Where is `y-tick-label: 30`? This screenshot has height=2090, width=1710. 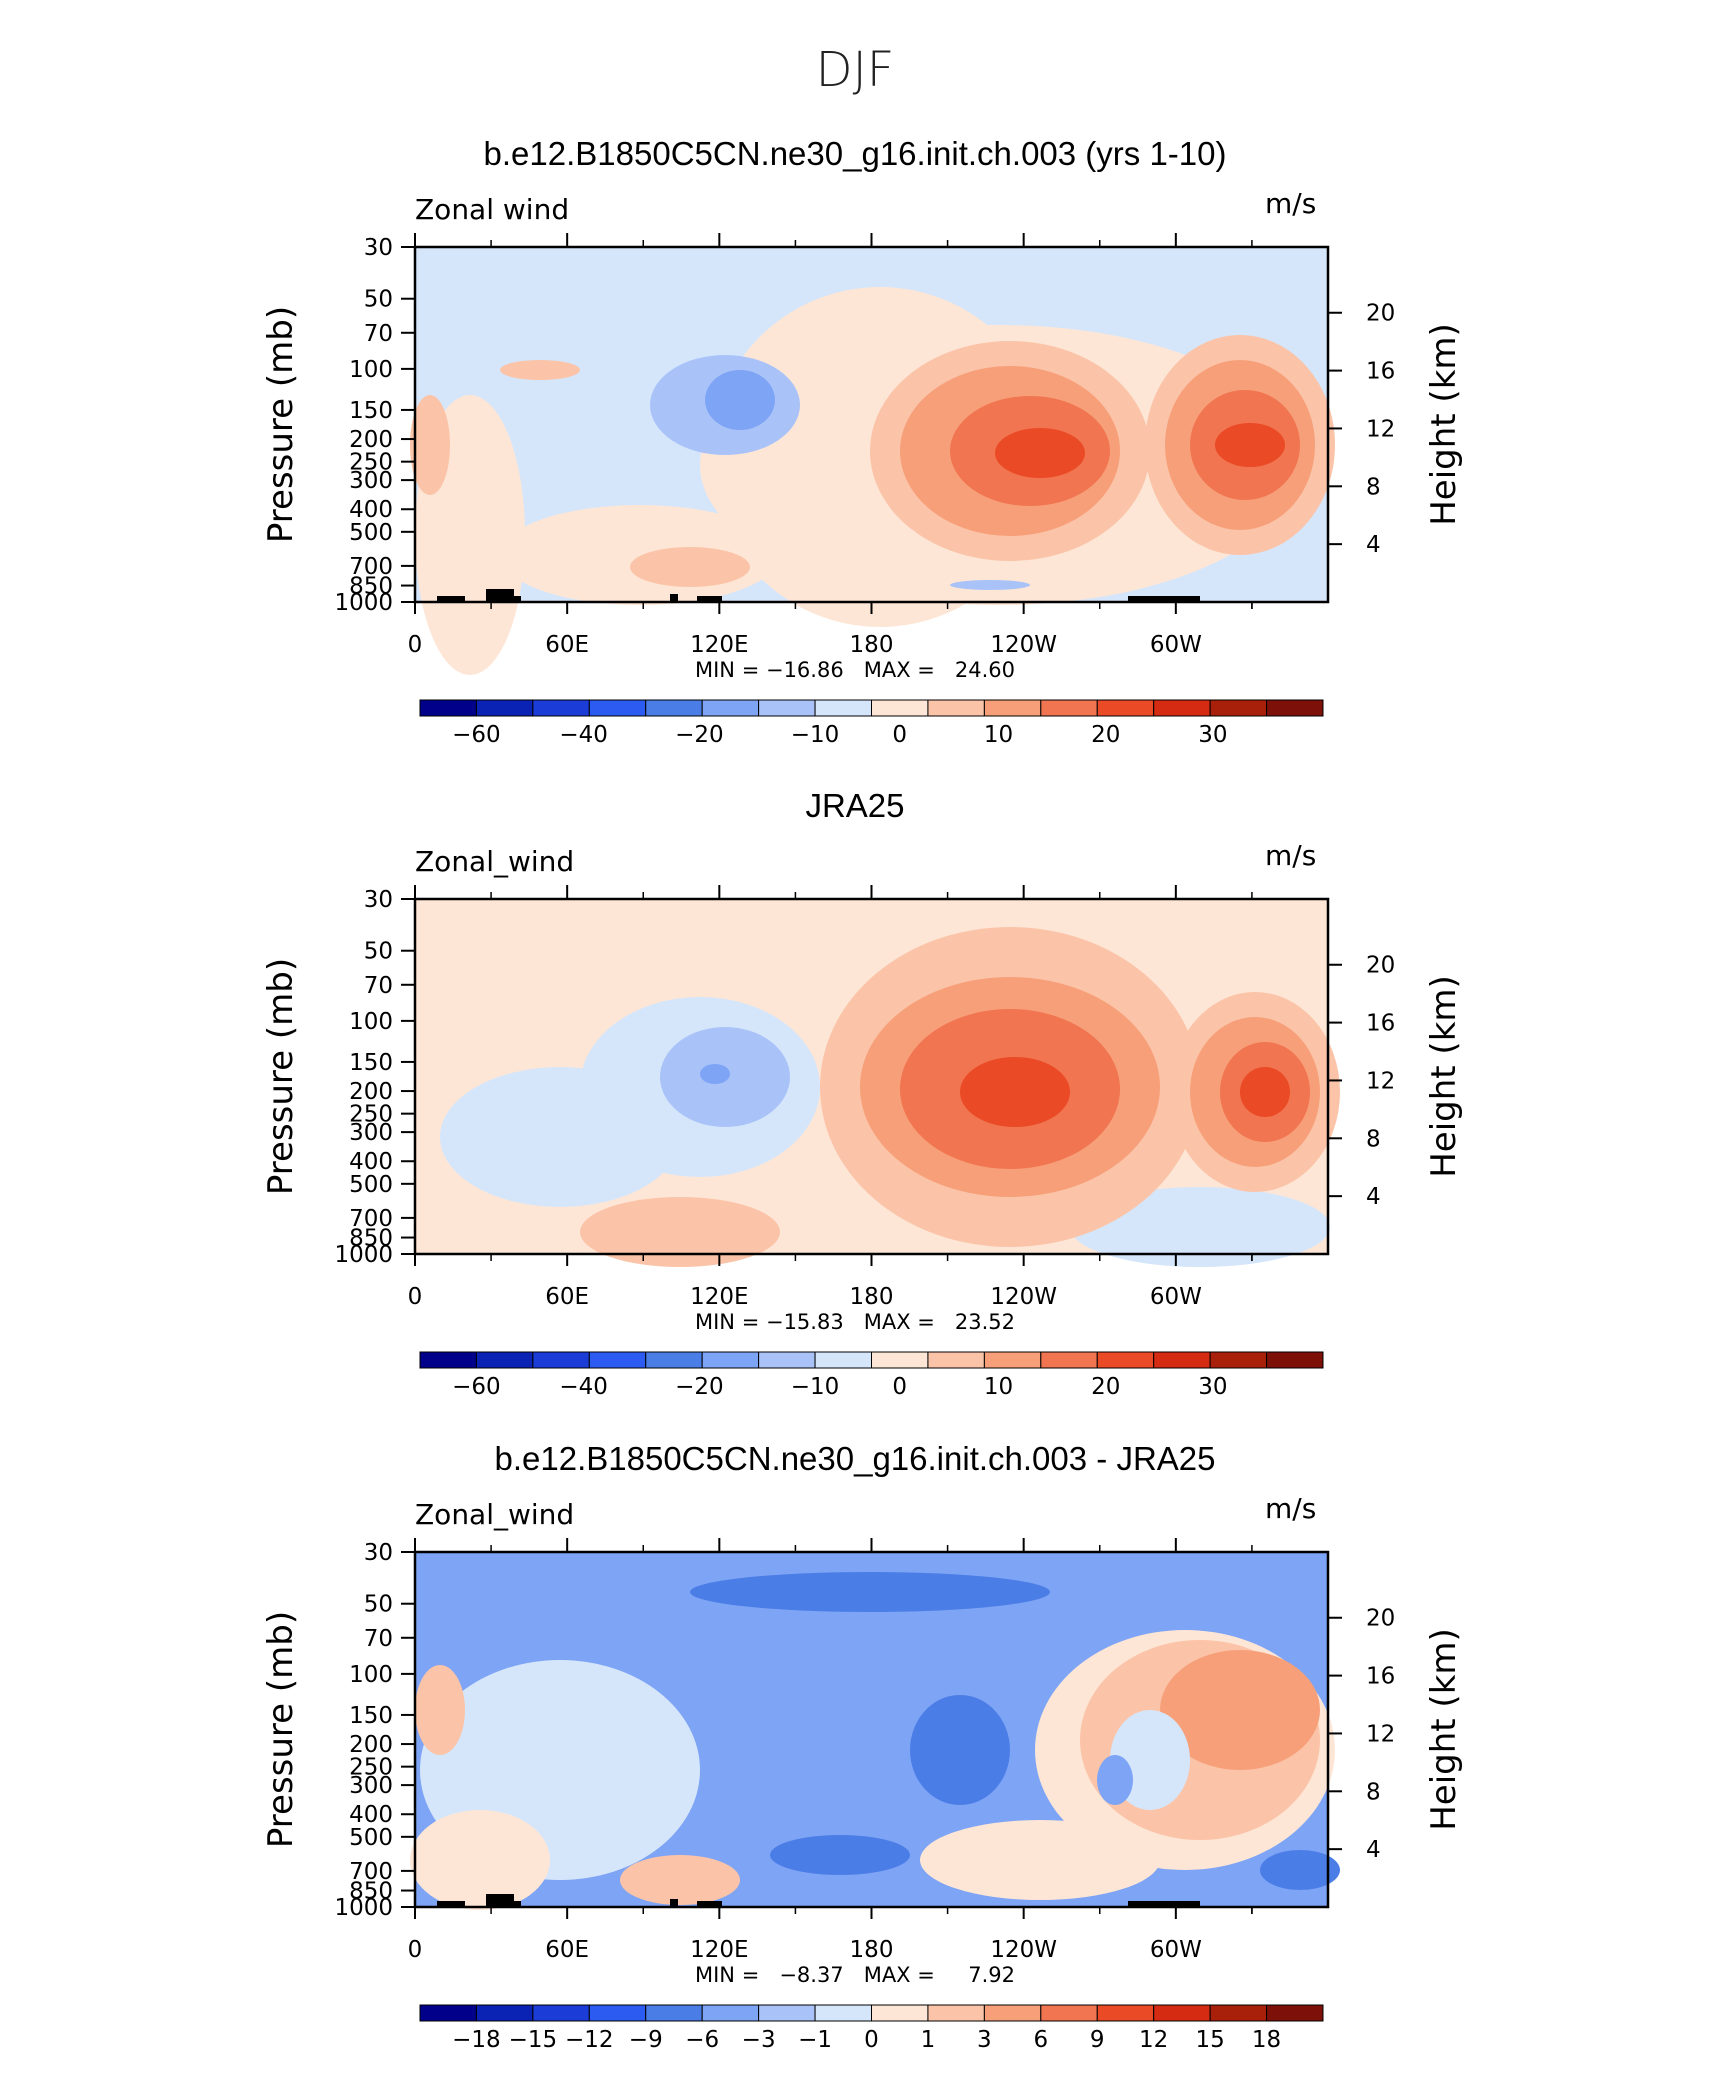 y-tick-label: 30 is located at coordinates (378, 900).